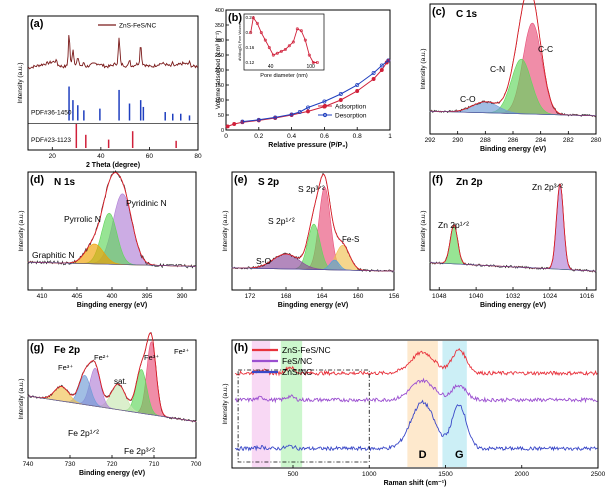 The height and width of the screenshot is (498, 608). What do you see at coordinates (476, 296) in the screenshot?
I see `xps-f-xtick-label: 1040` at bounding box center [476, 296].